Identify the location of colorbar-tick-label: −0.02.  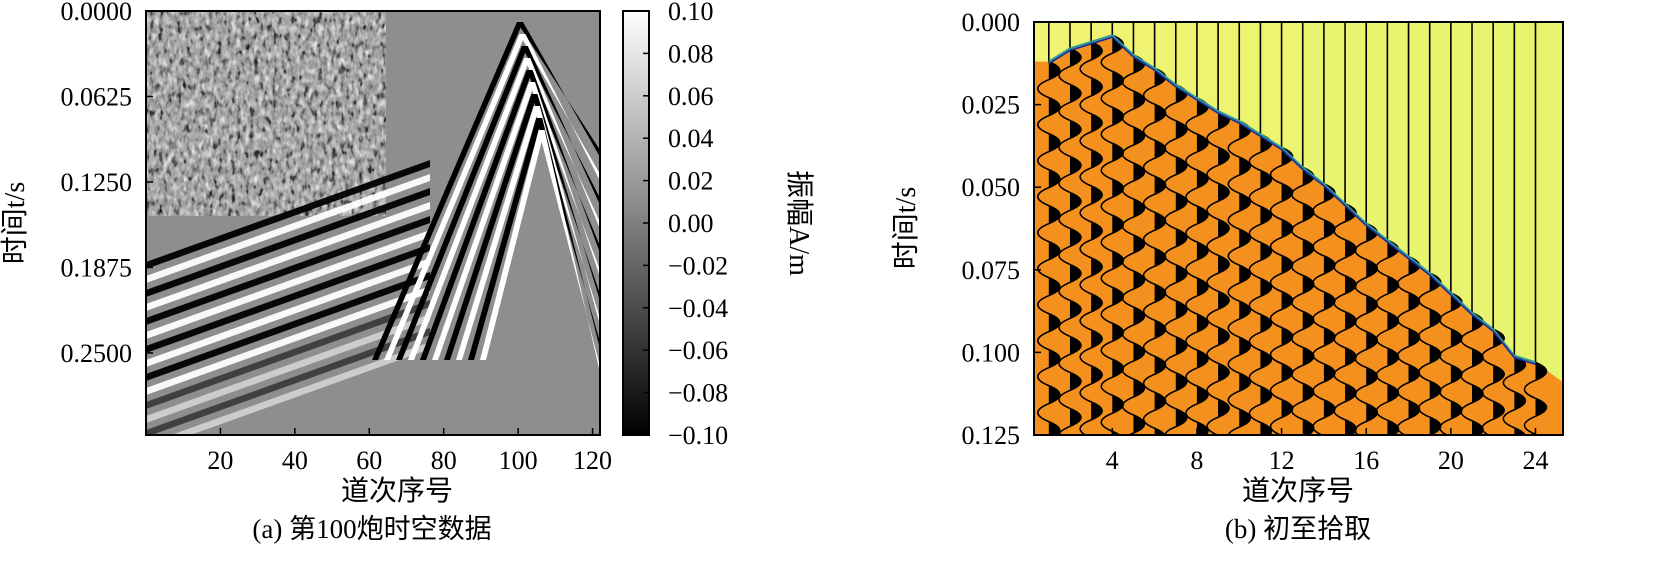
(698, 265).